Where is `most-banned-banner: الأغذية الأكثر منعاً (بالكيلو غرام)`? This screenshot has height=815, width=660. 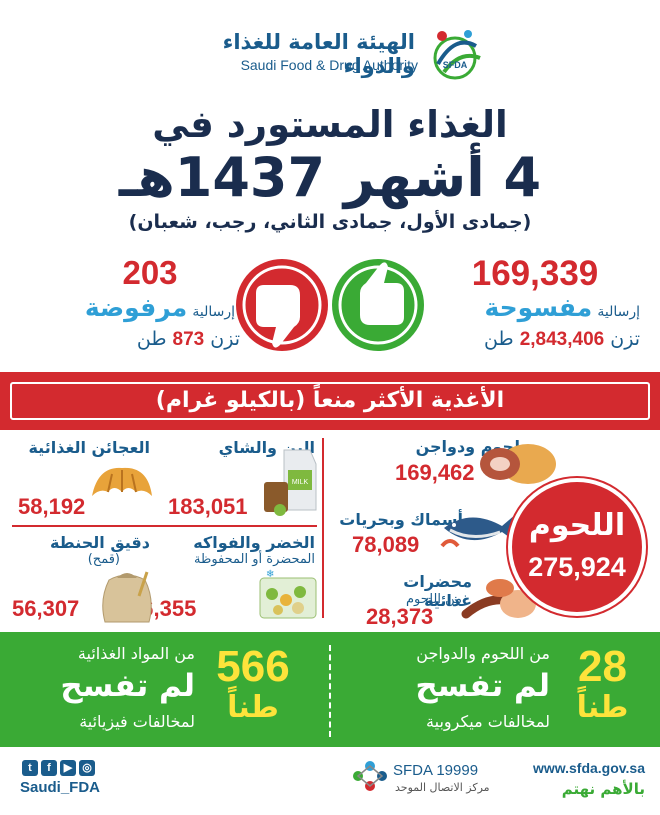
most-banned-banner: الأغذية الأكثر منعاً (بالكيلو غرام) is located at coordinates (330, 401).